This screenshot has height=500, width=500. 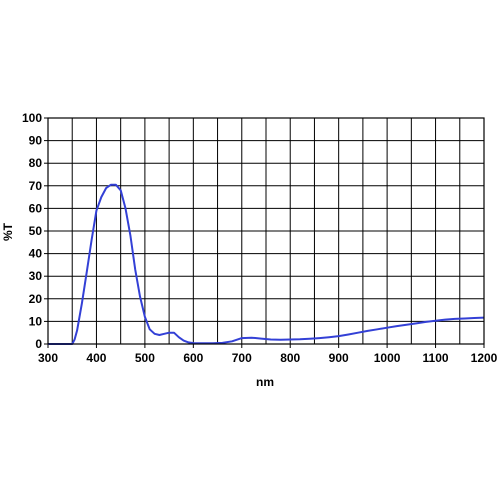 What do you see at coordinates (36, 186) in the screenshot?
I see `y-tick-label: 70` at bounding box center [36, 186].